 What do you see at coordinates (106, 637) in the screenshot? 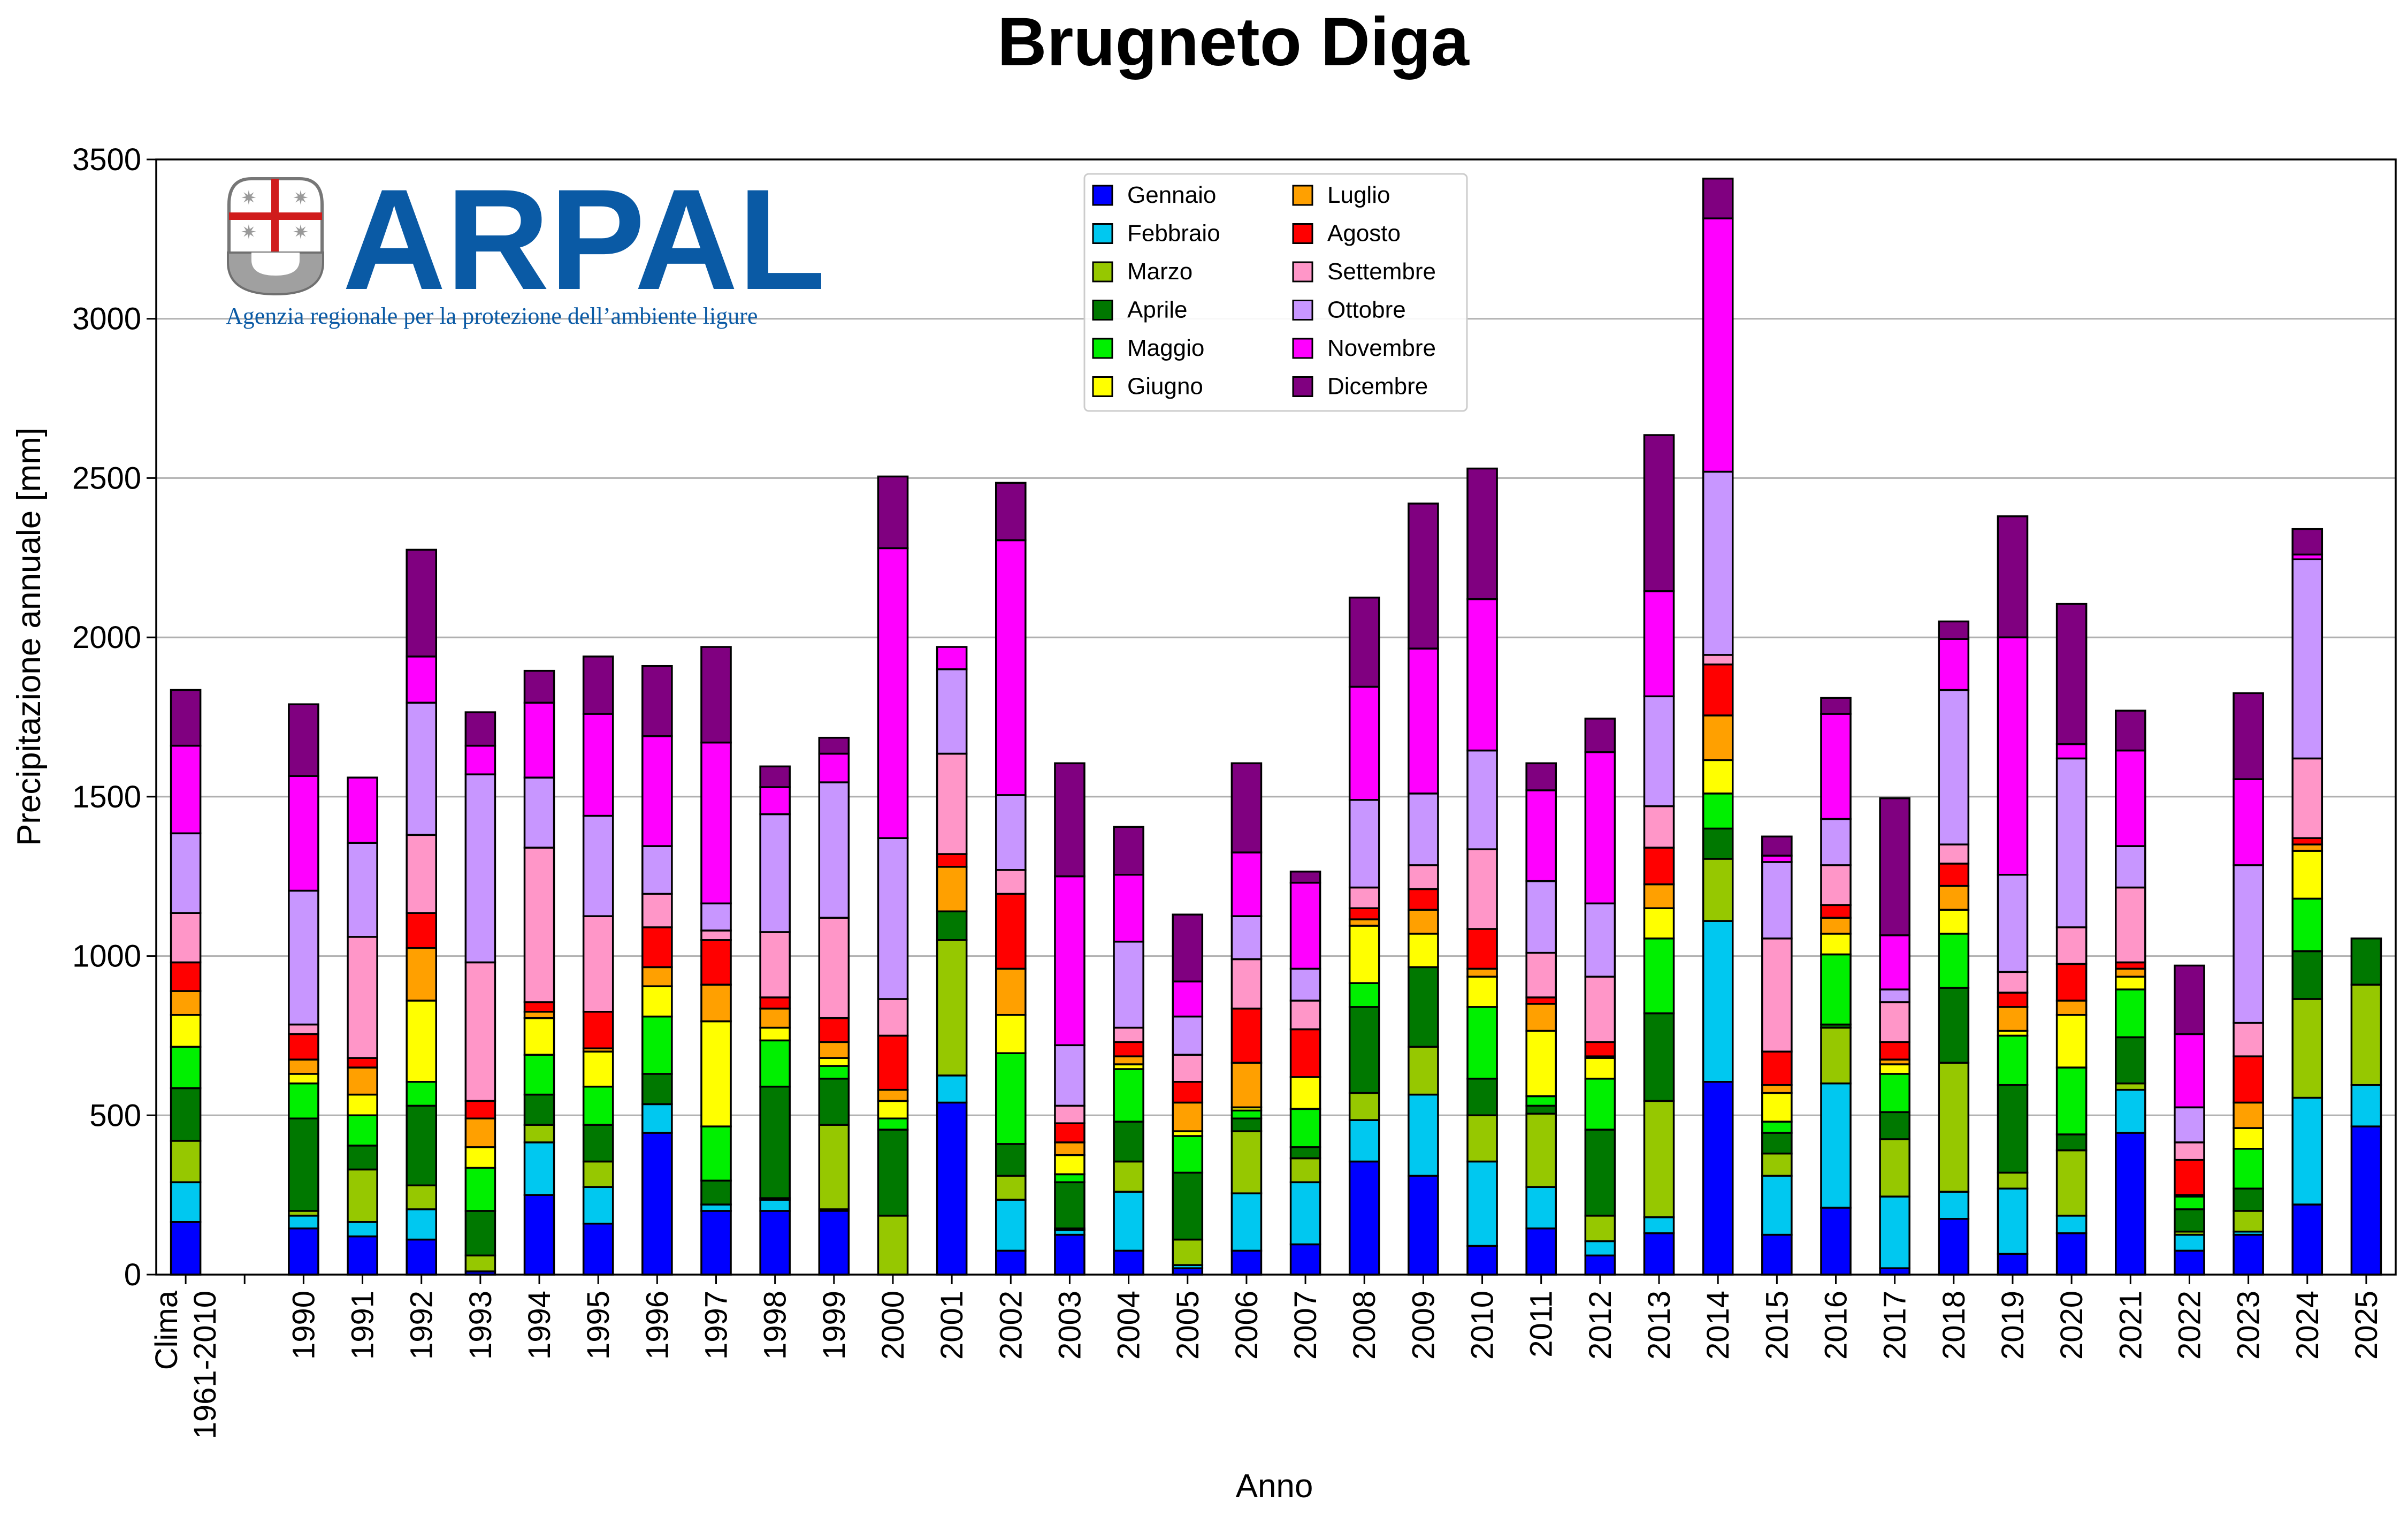
I see `y-tick-label: 2000` at bounding box center [106, 637].